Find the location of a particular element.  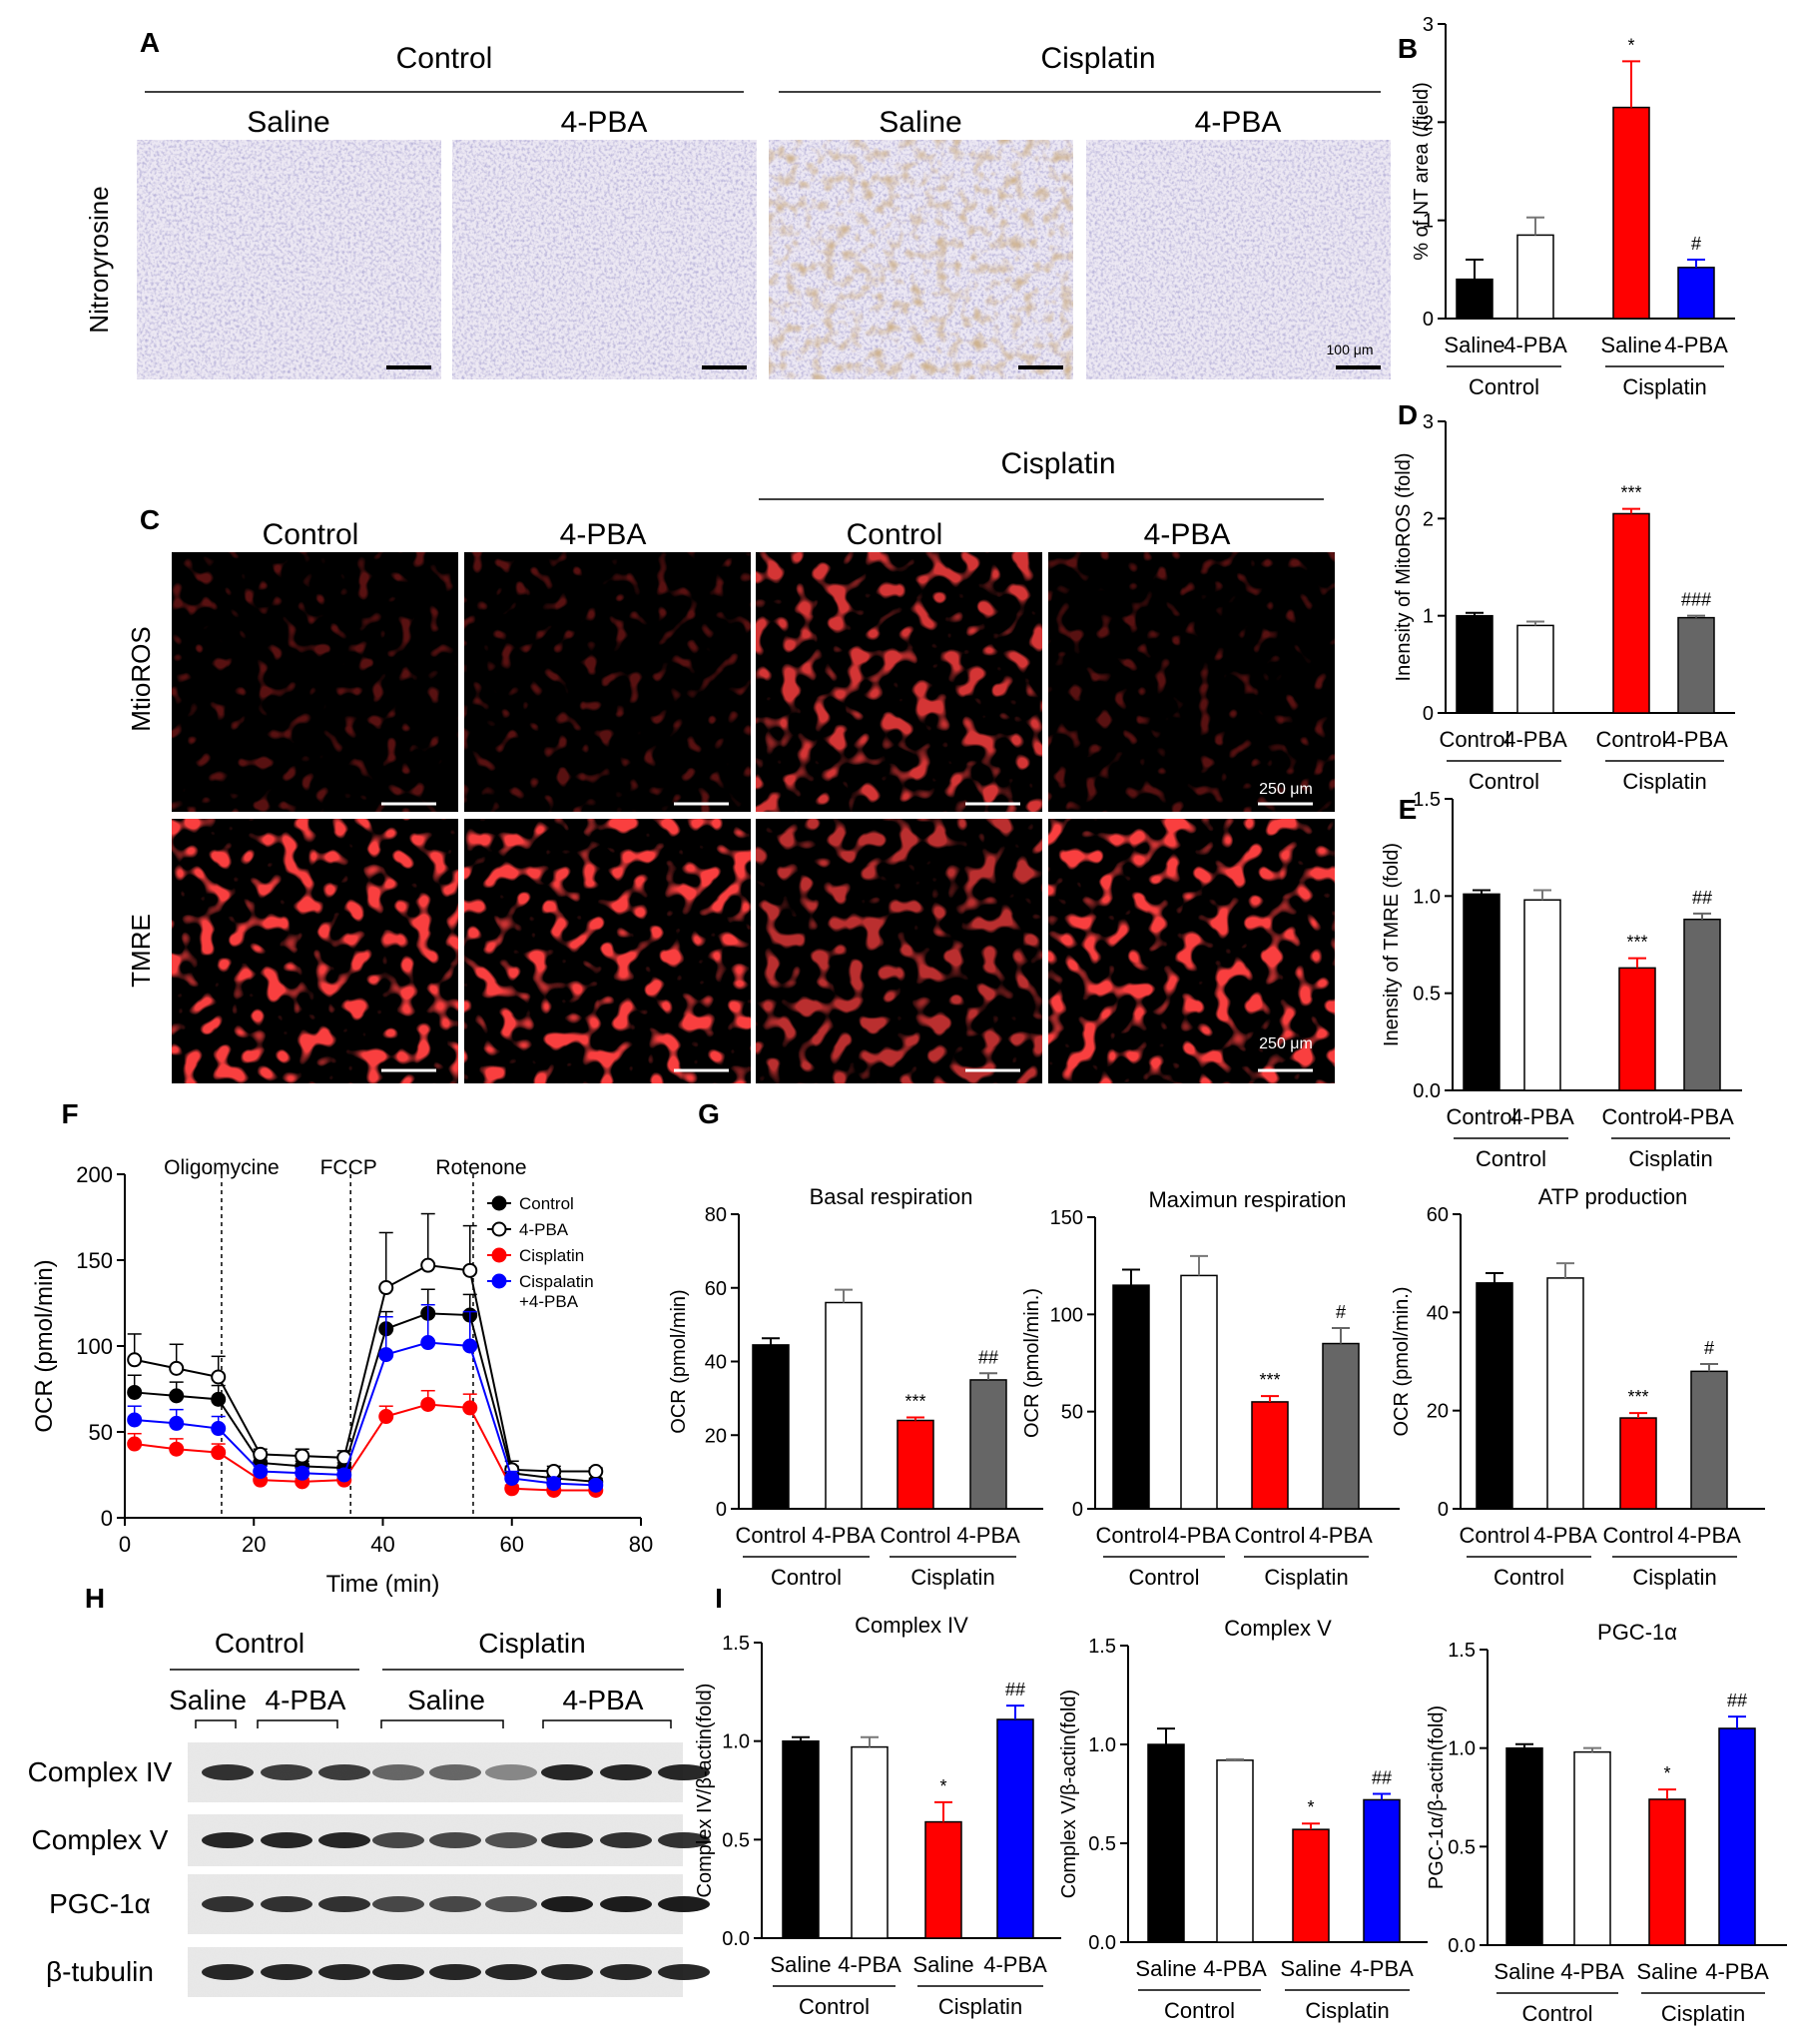

y-axis-label: Inensity of TMRE (fold) is located at coordinates (1392, 944).